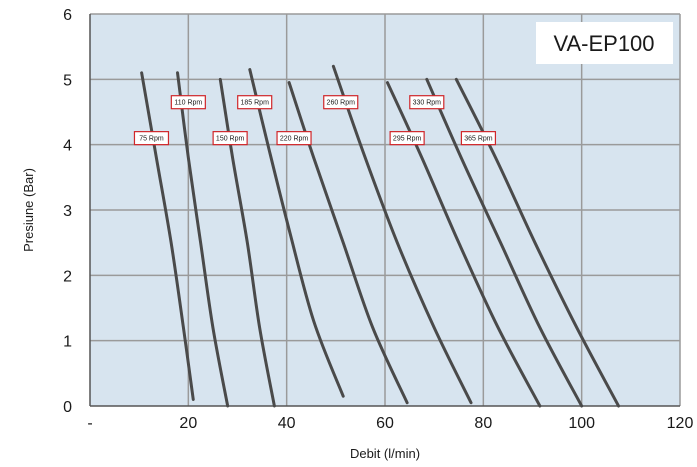 The image size is (697, 467). I want to click on y-tick-label: 0, so click(67, 407).